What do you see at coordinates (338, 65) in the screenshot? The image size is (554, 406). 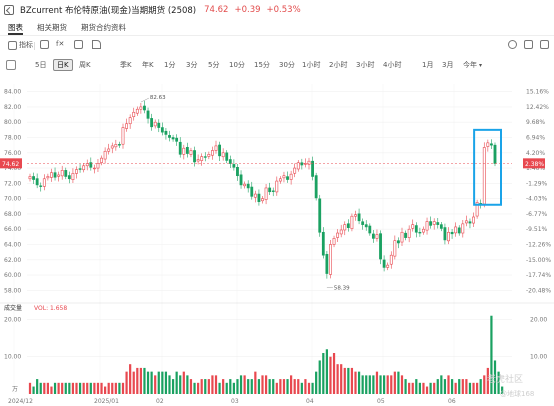 I see `period-2h: 2小时` at bounding box center [338, 65].